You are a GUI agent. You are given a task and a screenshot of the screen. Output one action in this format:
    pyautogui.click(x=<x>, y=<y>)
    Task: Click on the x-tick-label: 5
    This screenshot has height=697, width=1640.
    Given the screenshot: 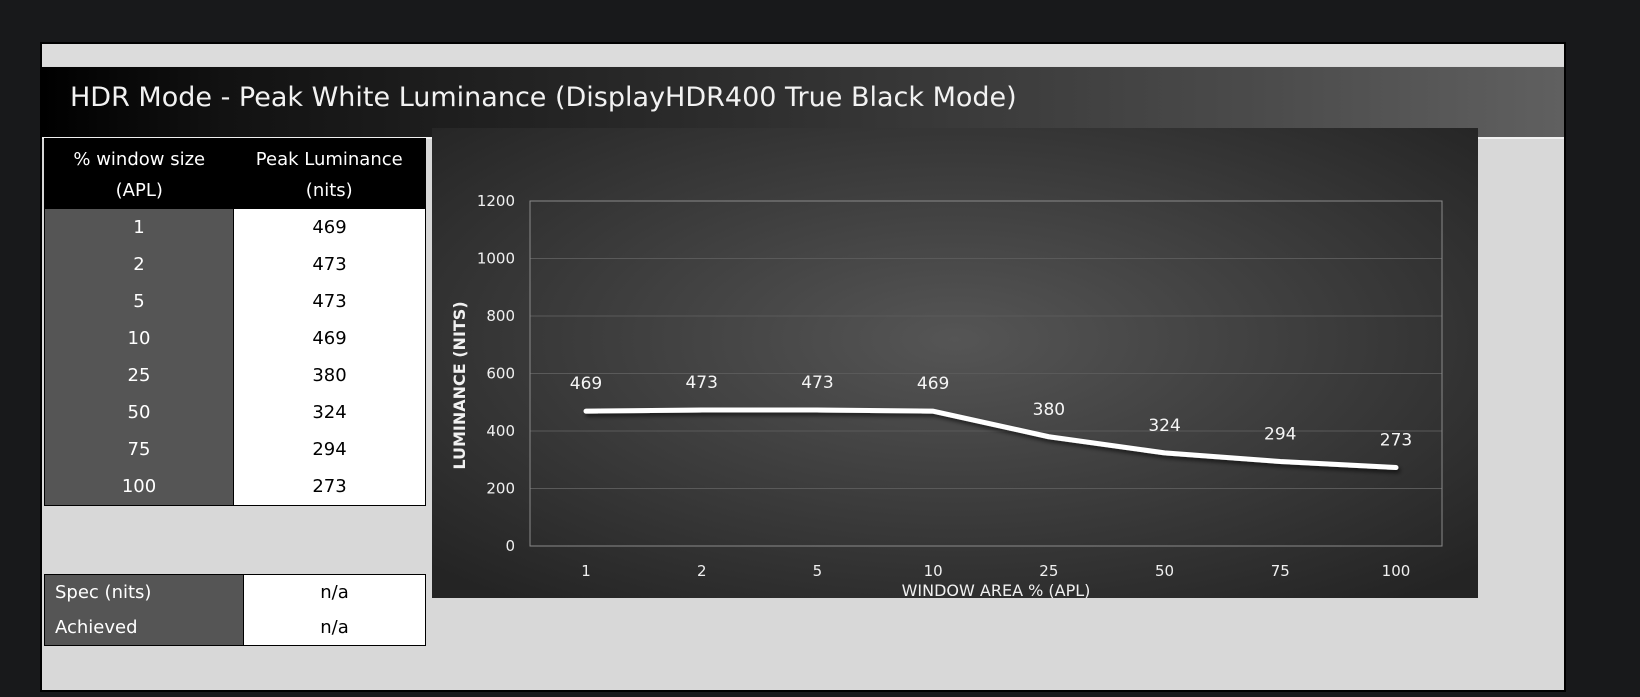 What is the action you would take?
    pyautogui.click(x=818, y=571)
    